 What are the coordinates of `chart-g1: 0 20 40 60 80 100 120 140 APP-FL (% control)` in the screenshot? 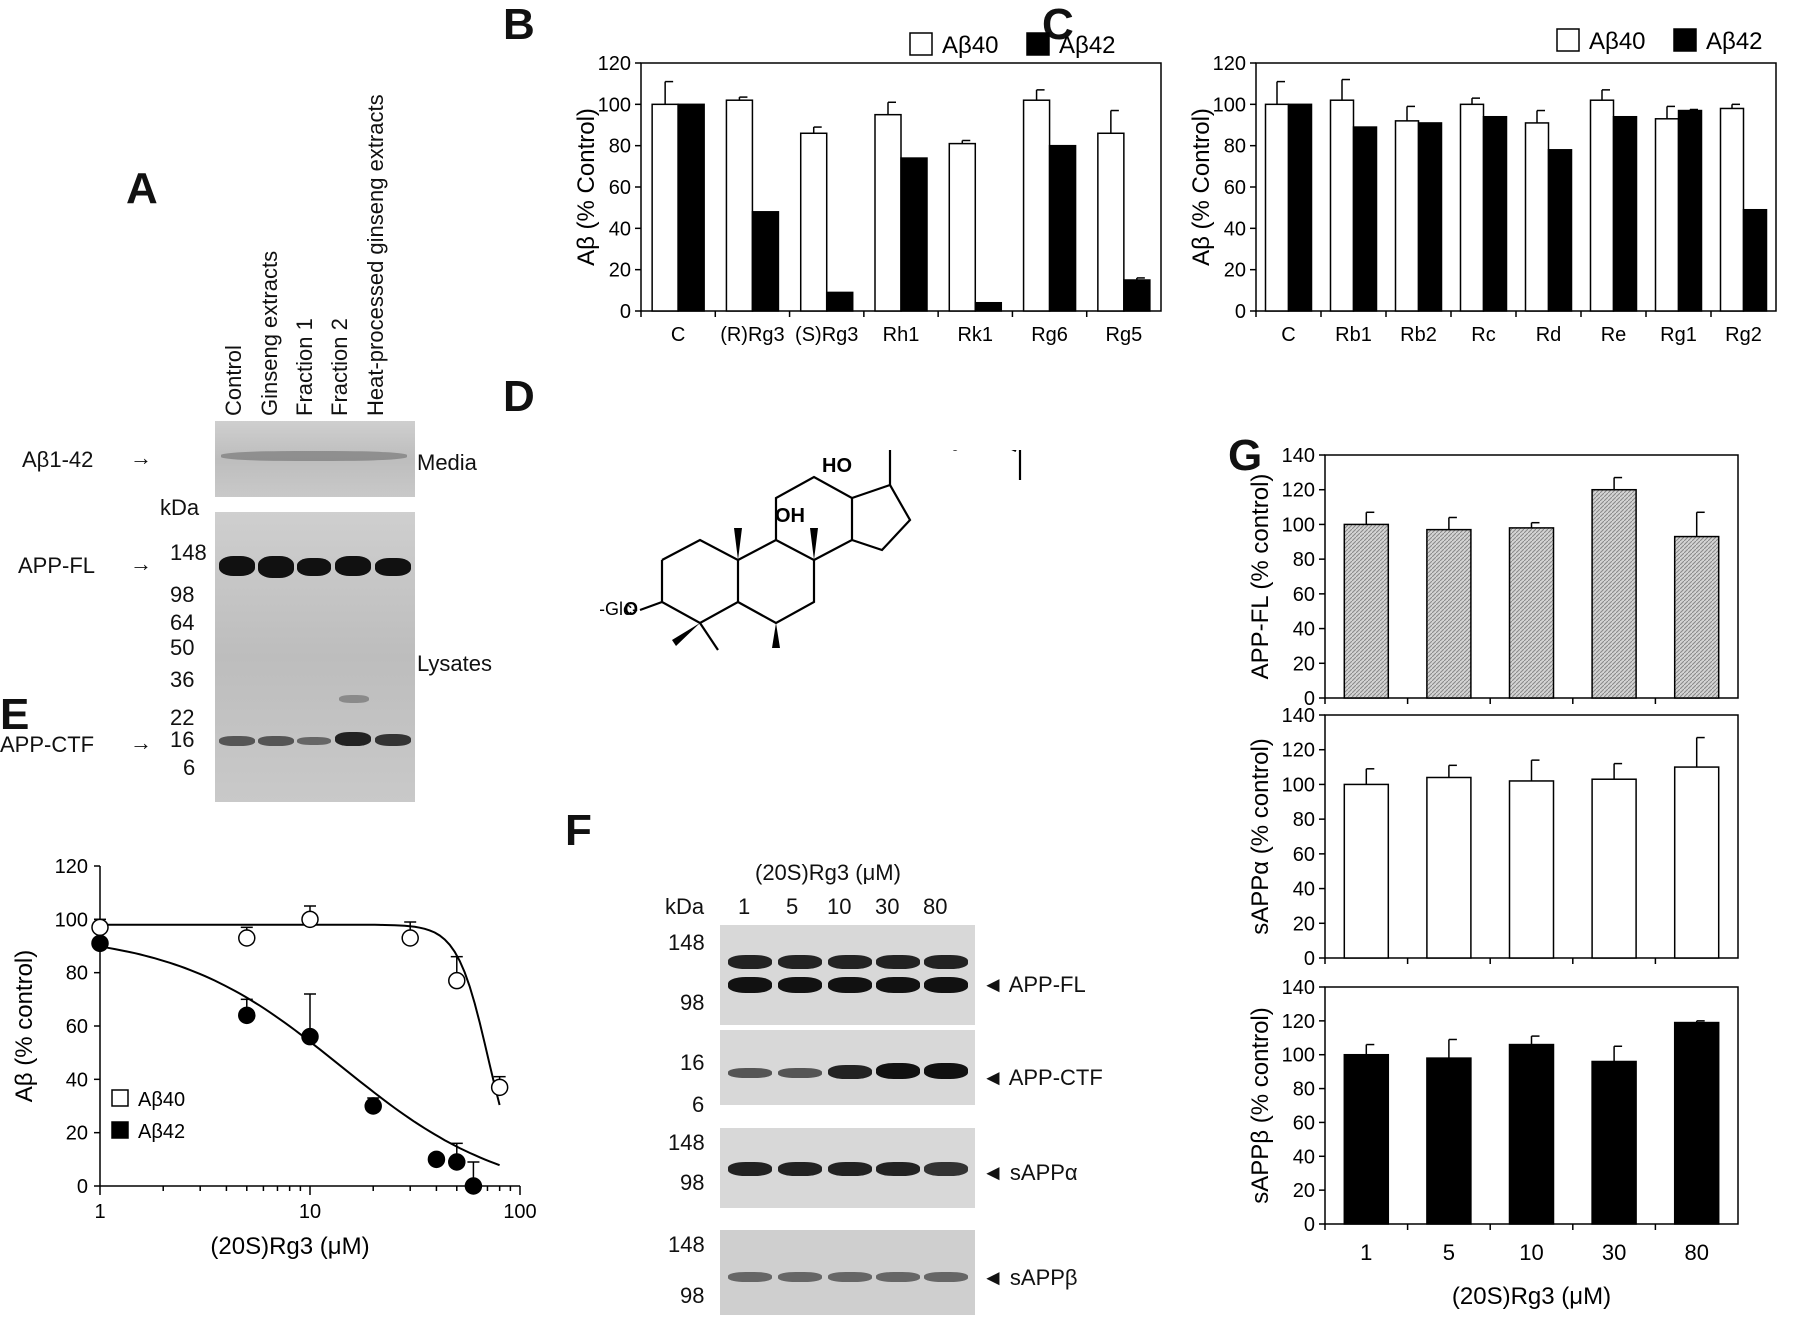 It's located at (1493, 577).